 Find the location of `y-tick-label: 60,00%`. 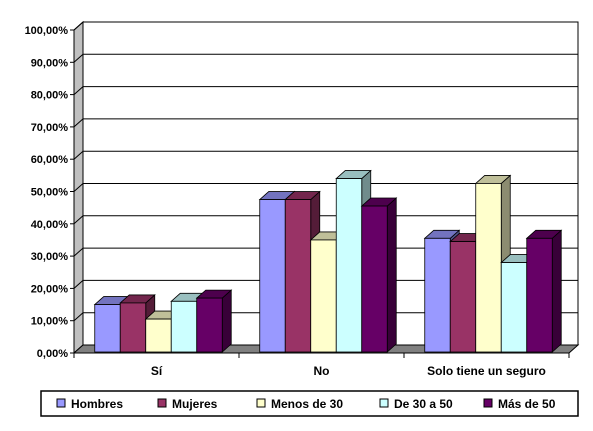

y-tick-label: 60,00% is located at coordinates (50, 160).